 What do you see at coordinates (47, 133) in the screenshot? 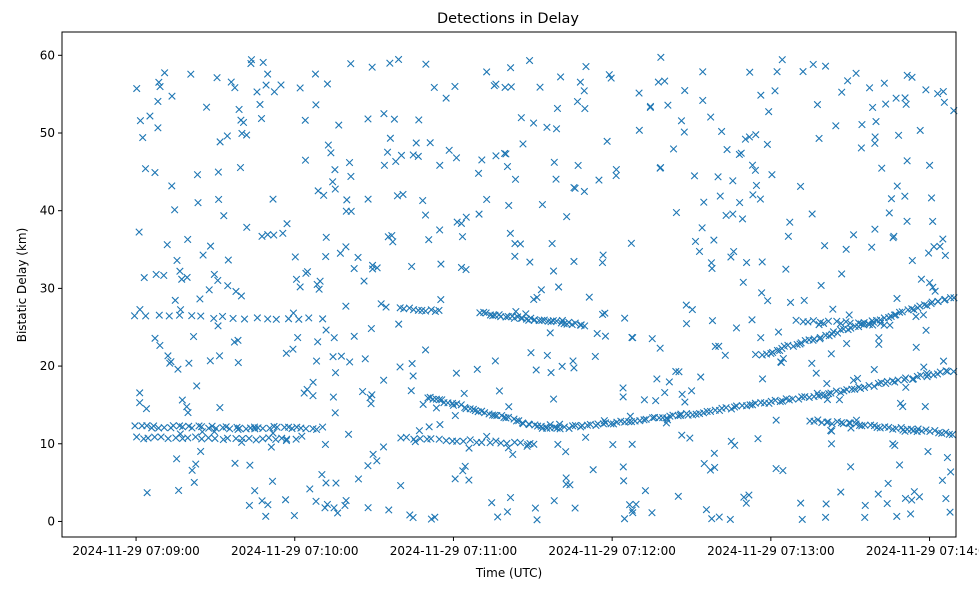
I see `y-tick-label: 50` at bounding box center [47, 133].